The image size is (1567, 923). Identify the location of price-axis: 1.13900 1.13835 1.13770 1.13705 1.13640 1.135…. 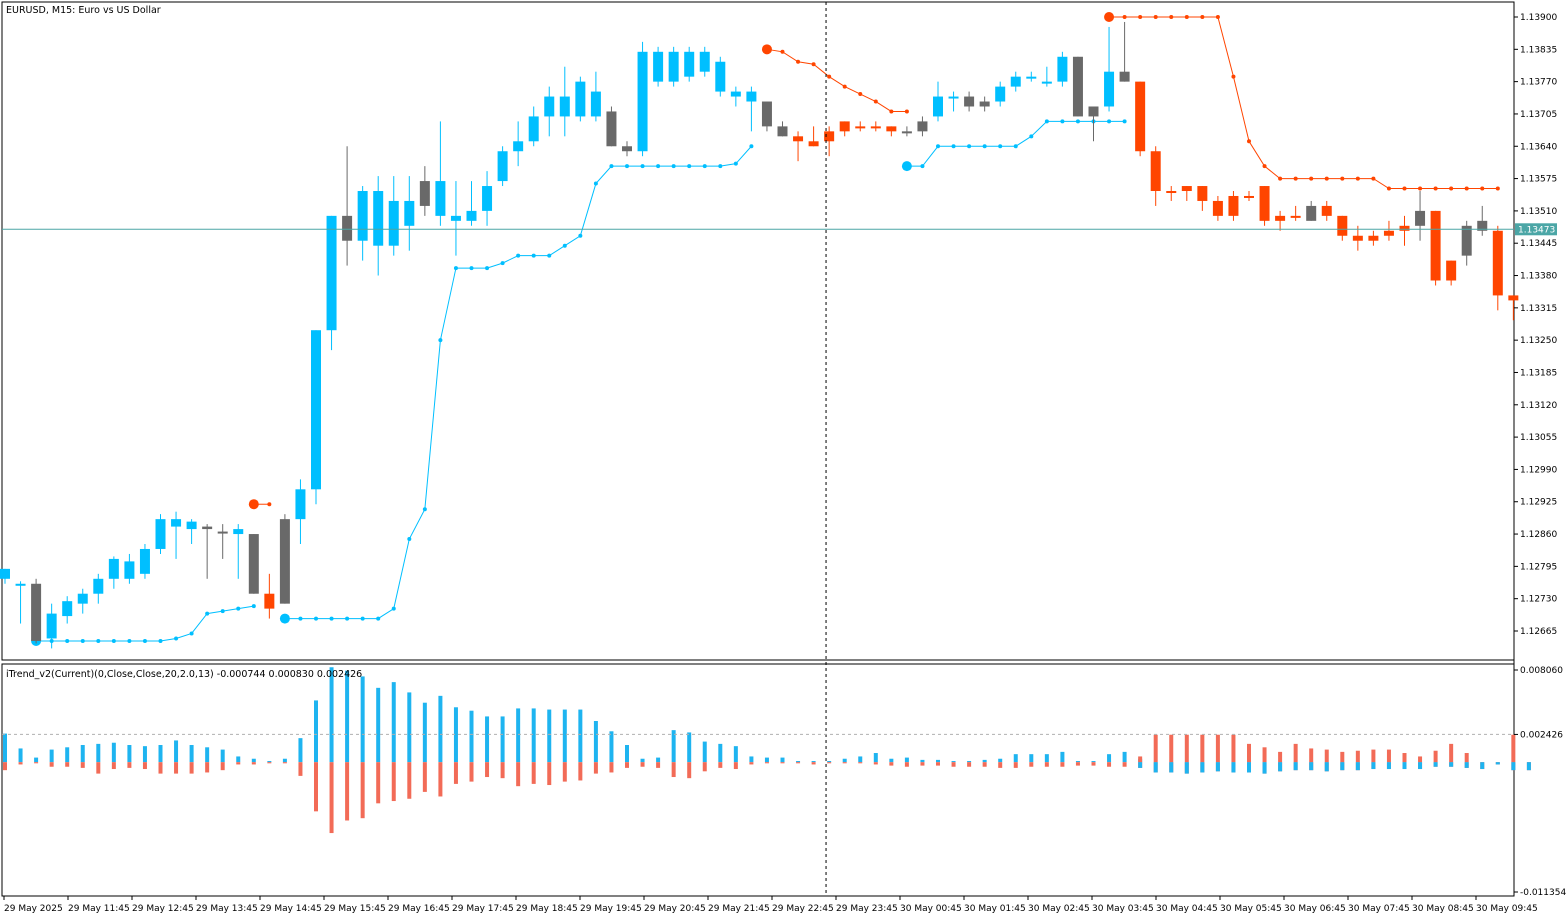
(1535, 325).